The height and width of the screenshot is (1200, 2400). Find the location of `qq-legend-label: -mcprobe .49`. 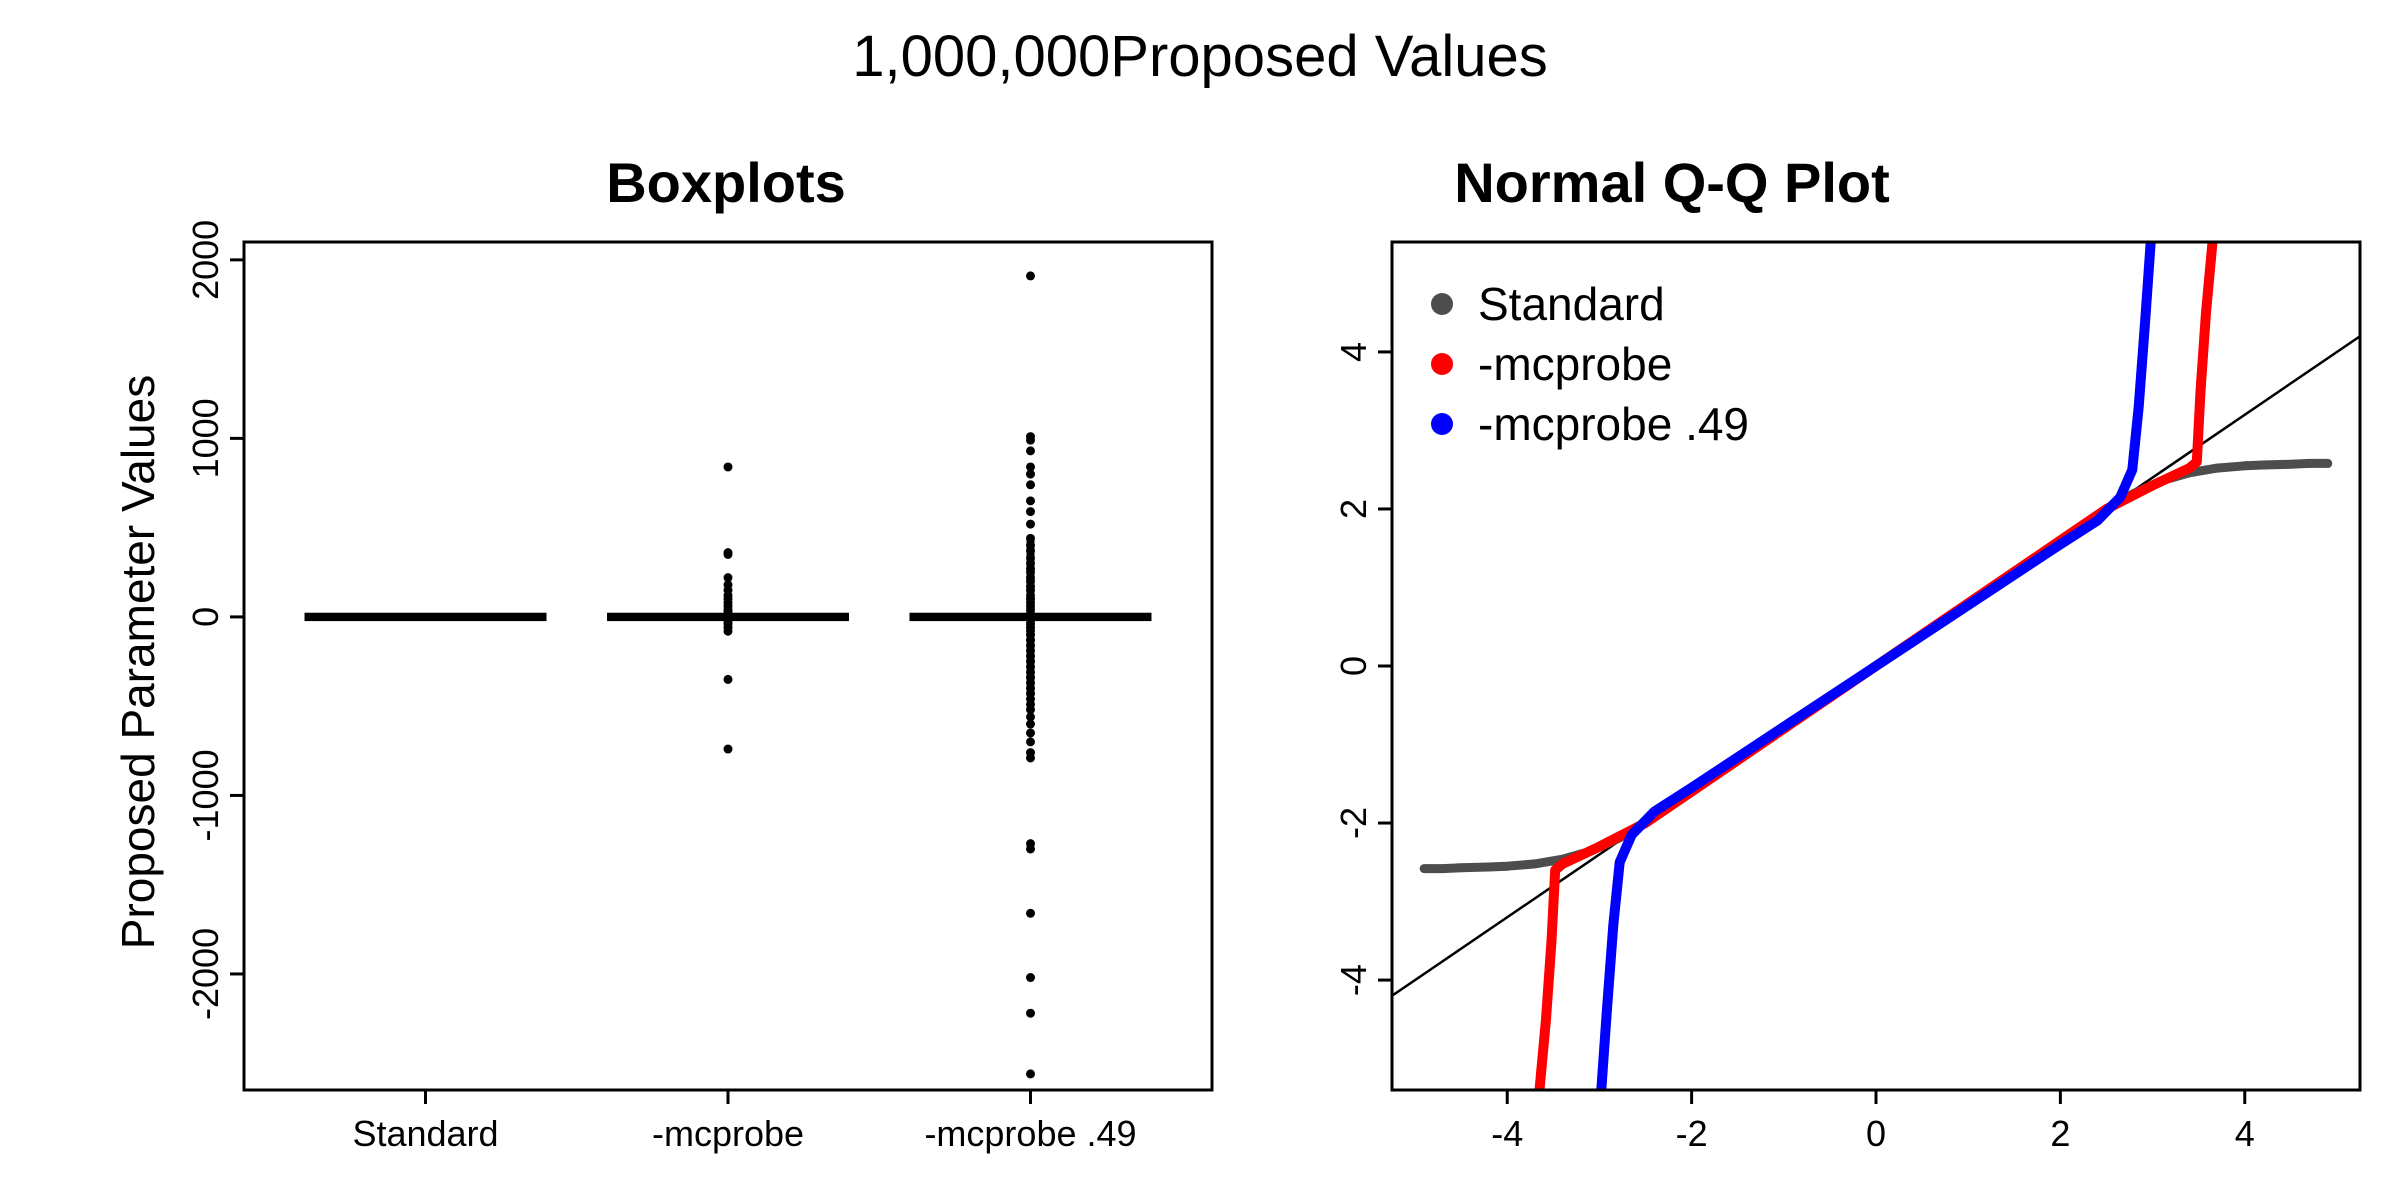

qq-legend-label: -mcprobe .49 is located at coordinates (1613, 424).